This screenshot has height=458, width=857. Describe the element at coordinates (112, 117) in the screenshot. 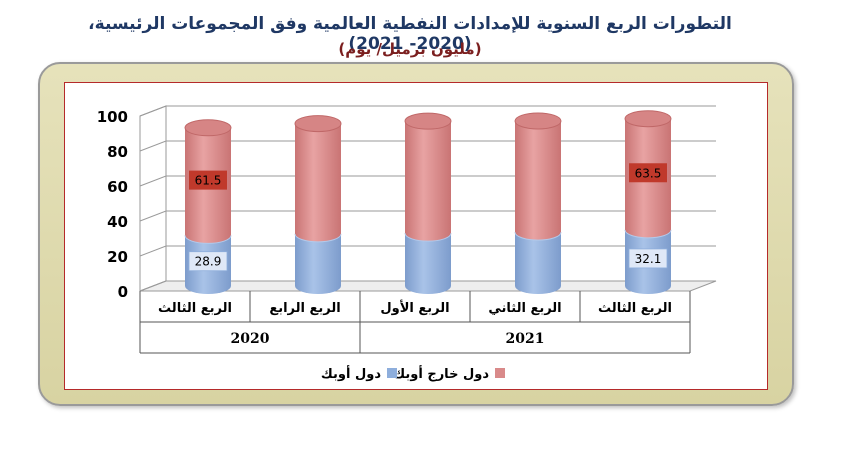

I see `y-tick-label: 100` at that location.